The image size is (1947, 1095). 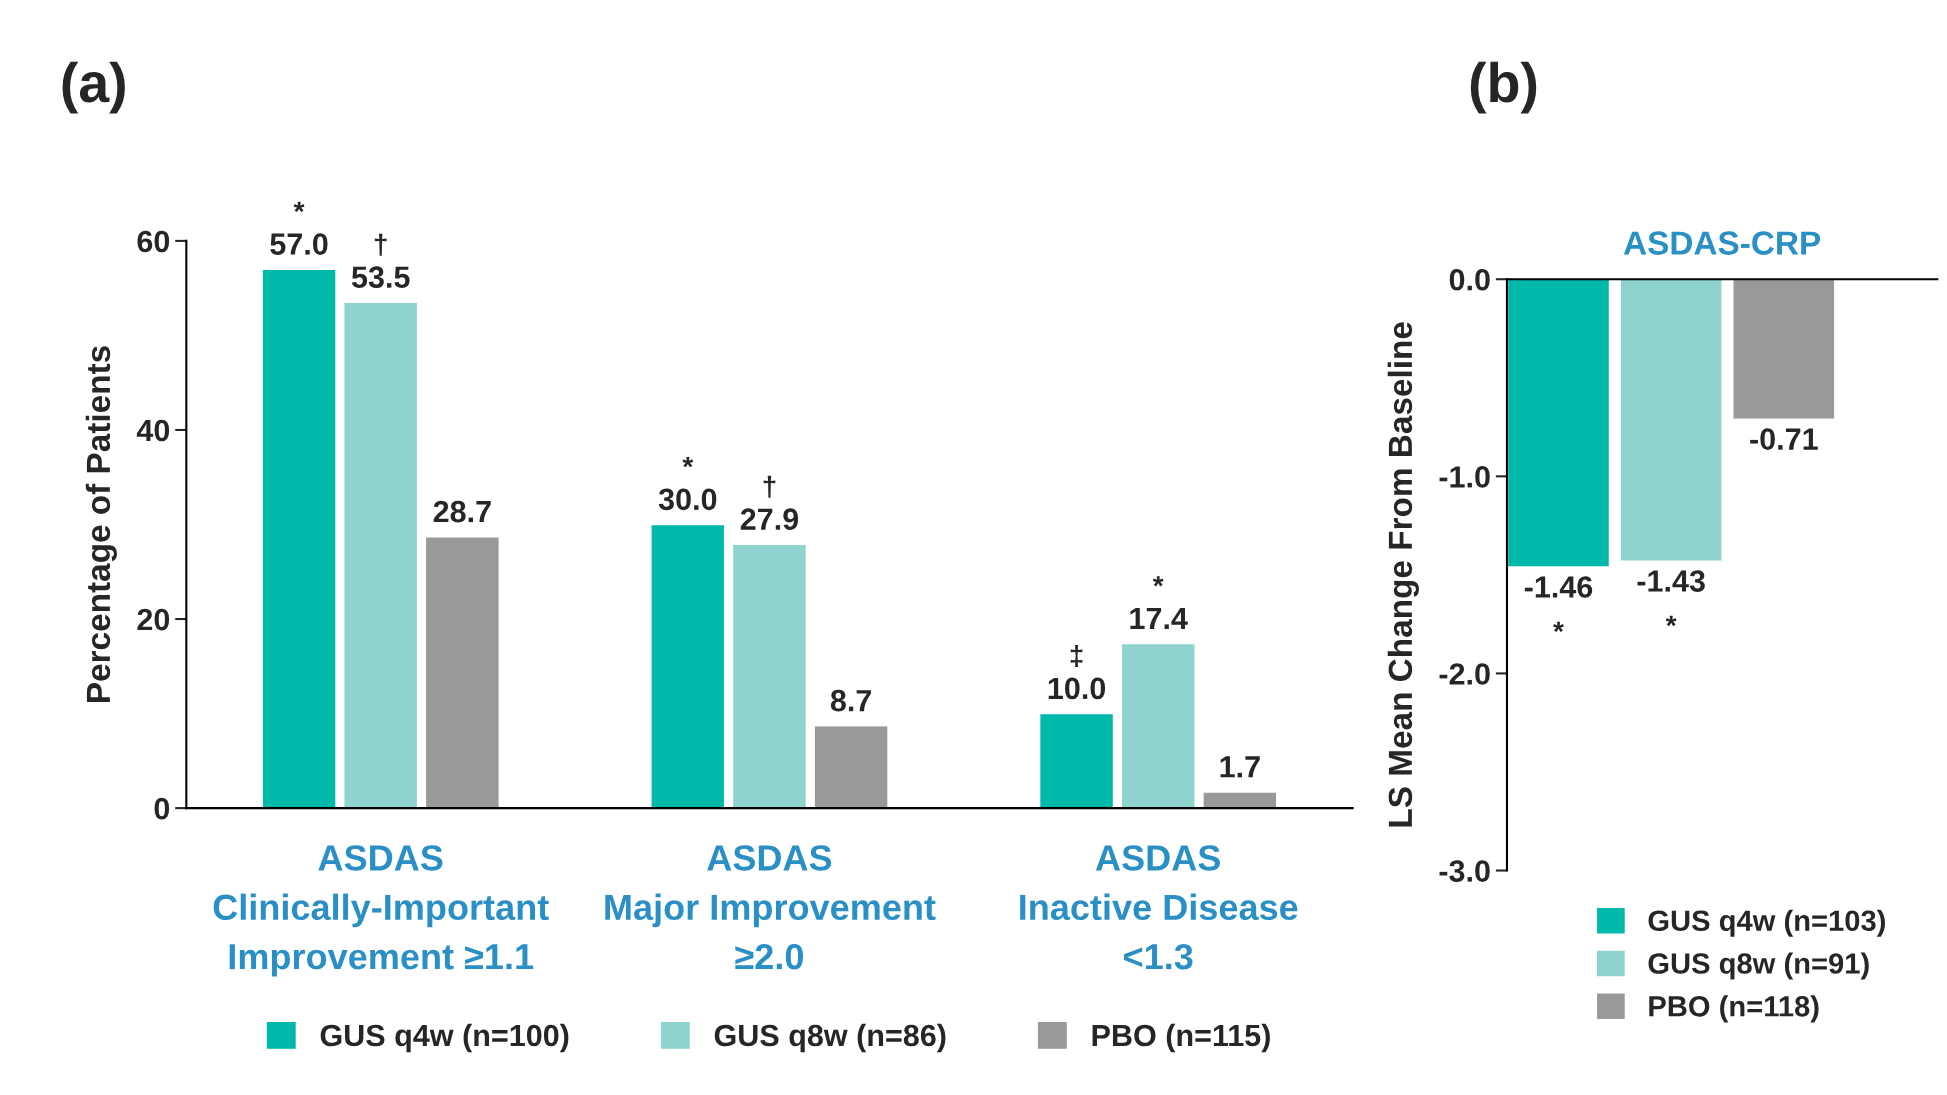 What do you see at coordinates (1464, 477) in the screenshot?
I see `y-tick-label: -1.0` at bounding box center [1464, 477].